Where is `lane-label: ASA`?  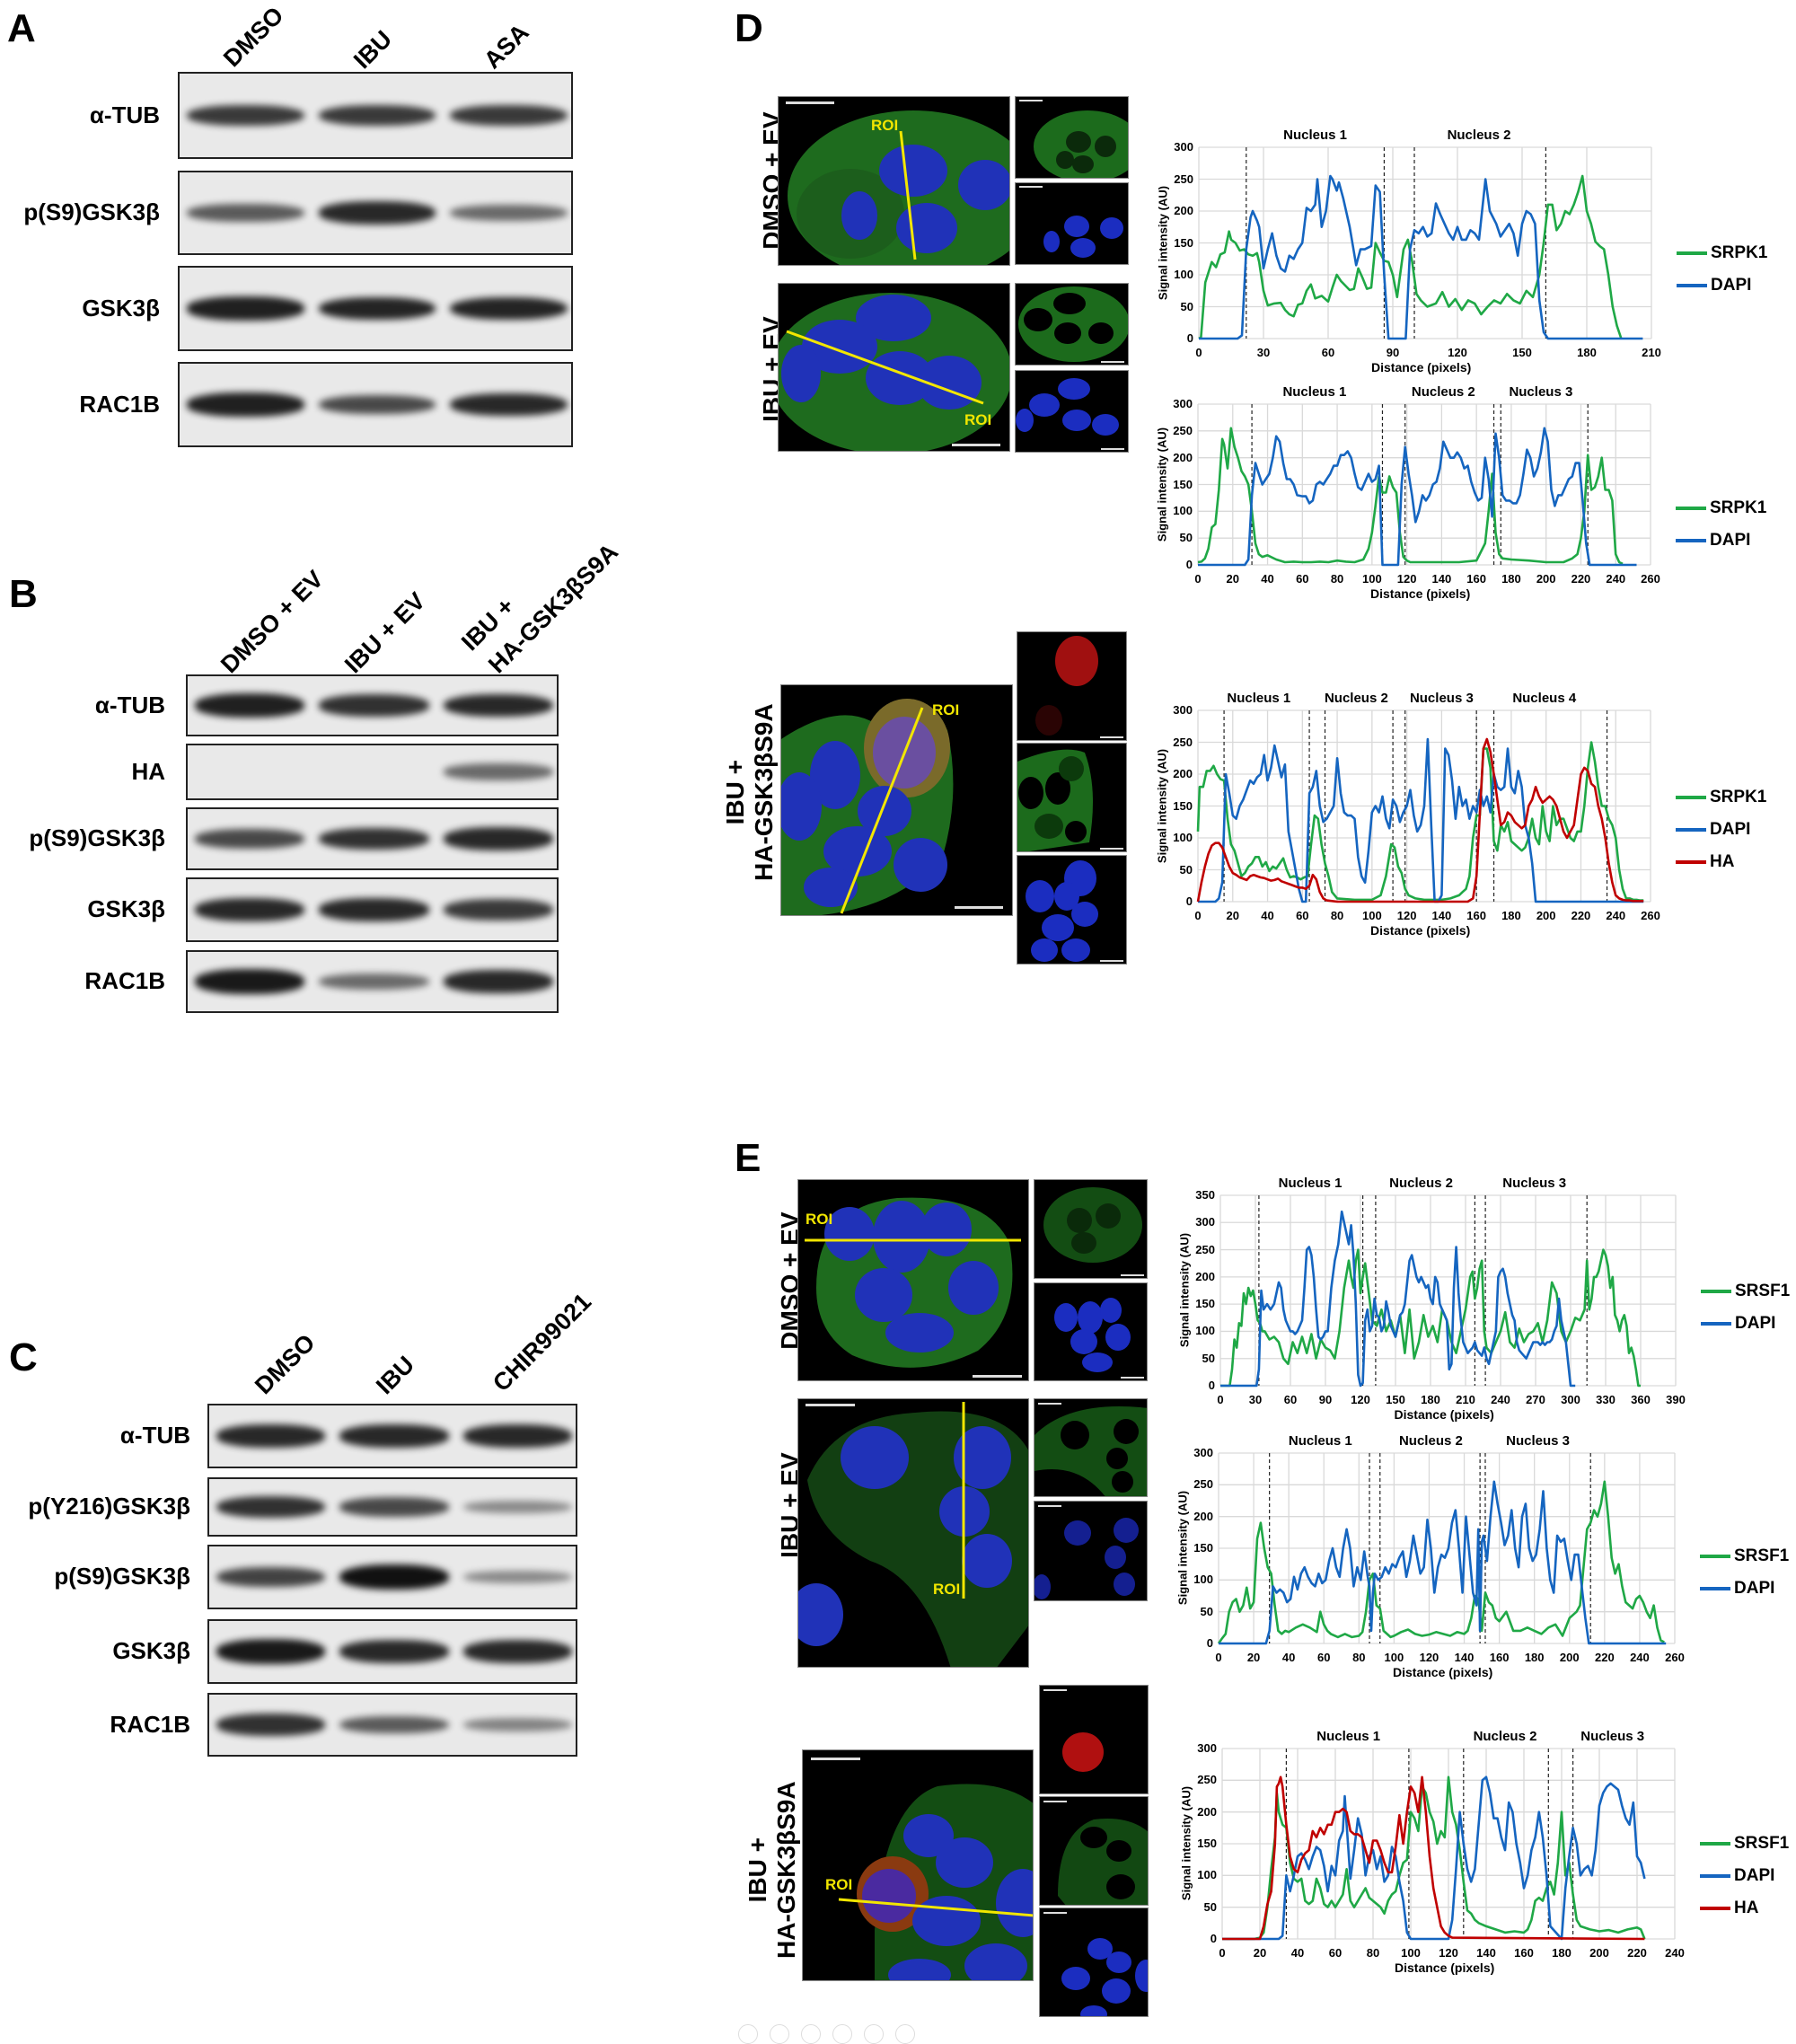 lane-label: ASA is located at coordinates (507, 46).